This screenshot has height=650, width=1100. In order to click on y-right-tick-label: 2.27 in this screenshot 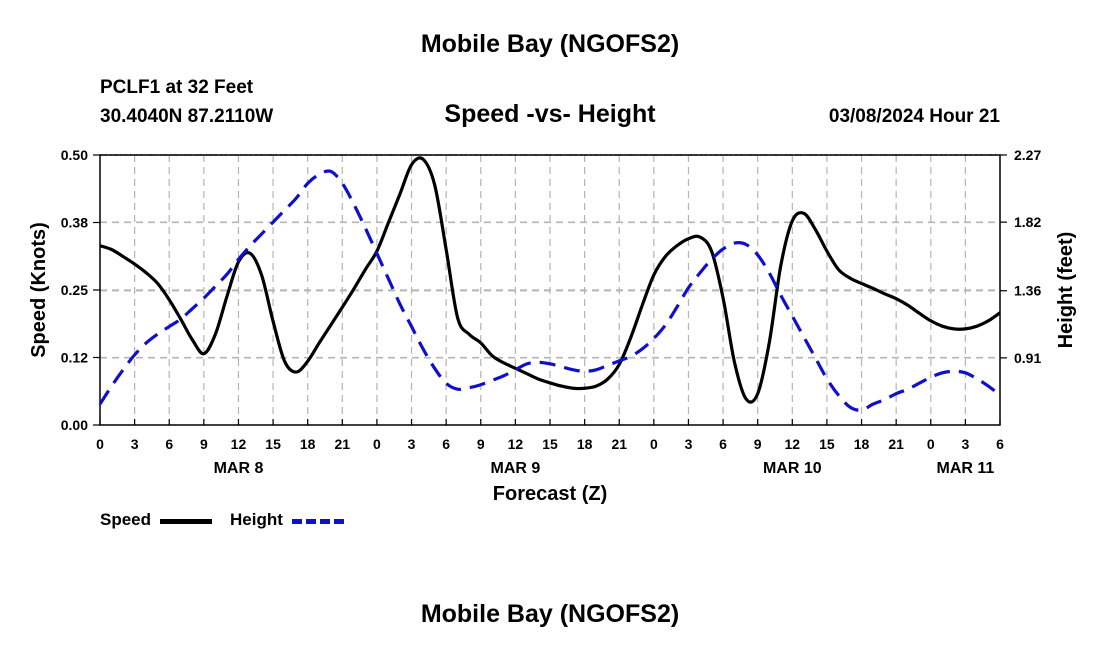, I will do `click(1027, 155)`.